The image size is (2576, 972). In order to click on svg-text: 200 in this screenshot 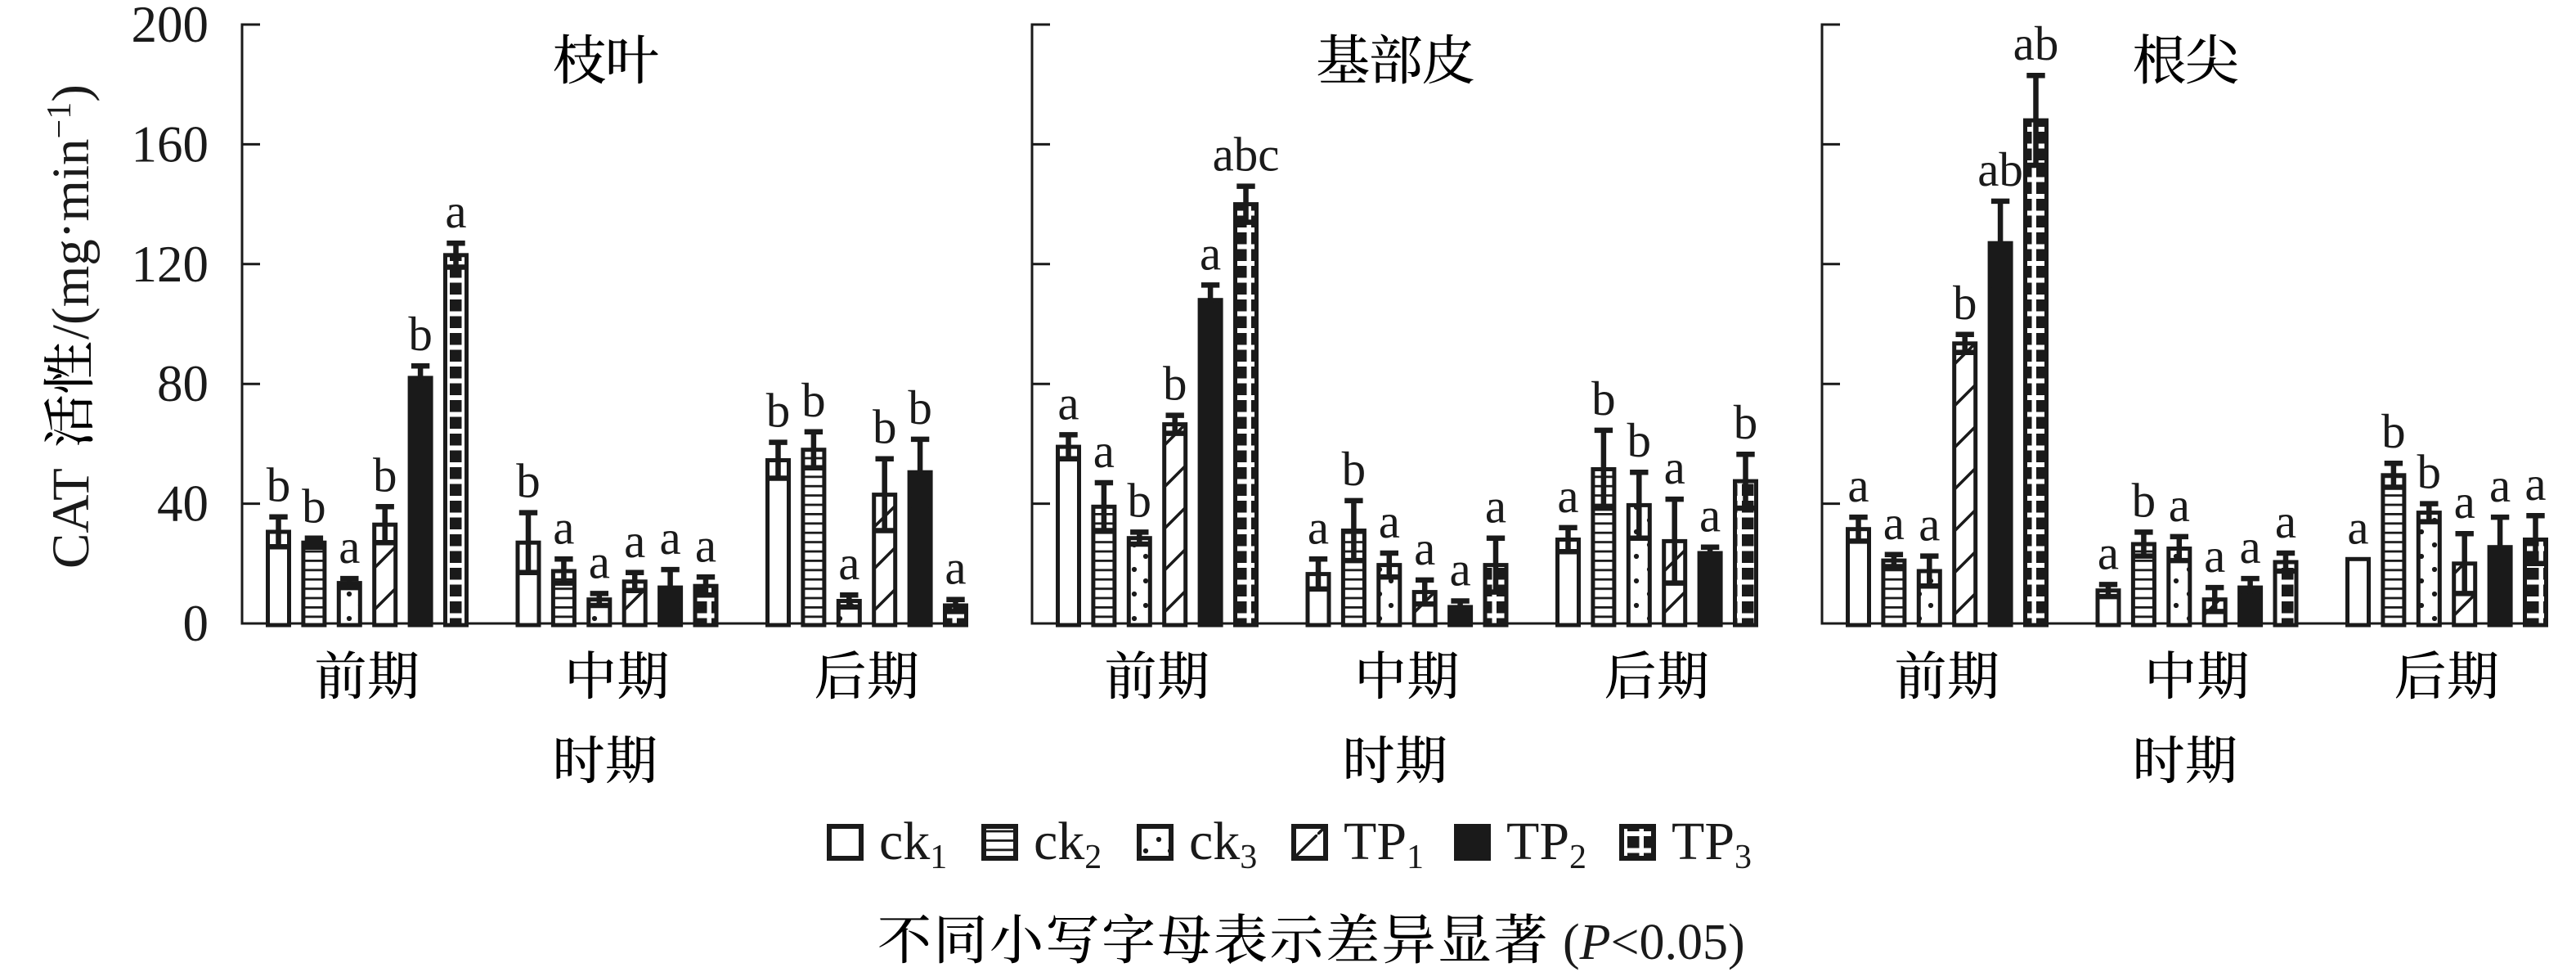, I will do `click(171, 27)`.